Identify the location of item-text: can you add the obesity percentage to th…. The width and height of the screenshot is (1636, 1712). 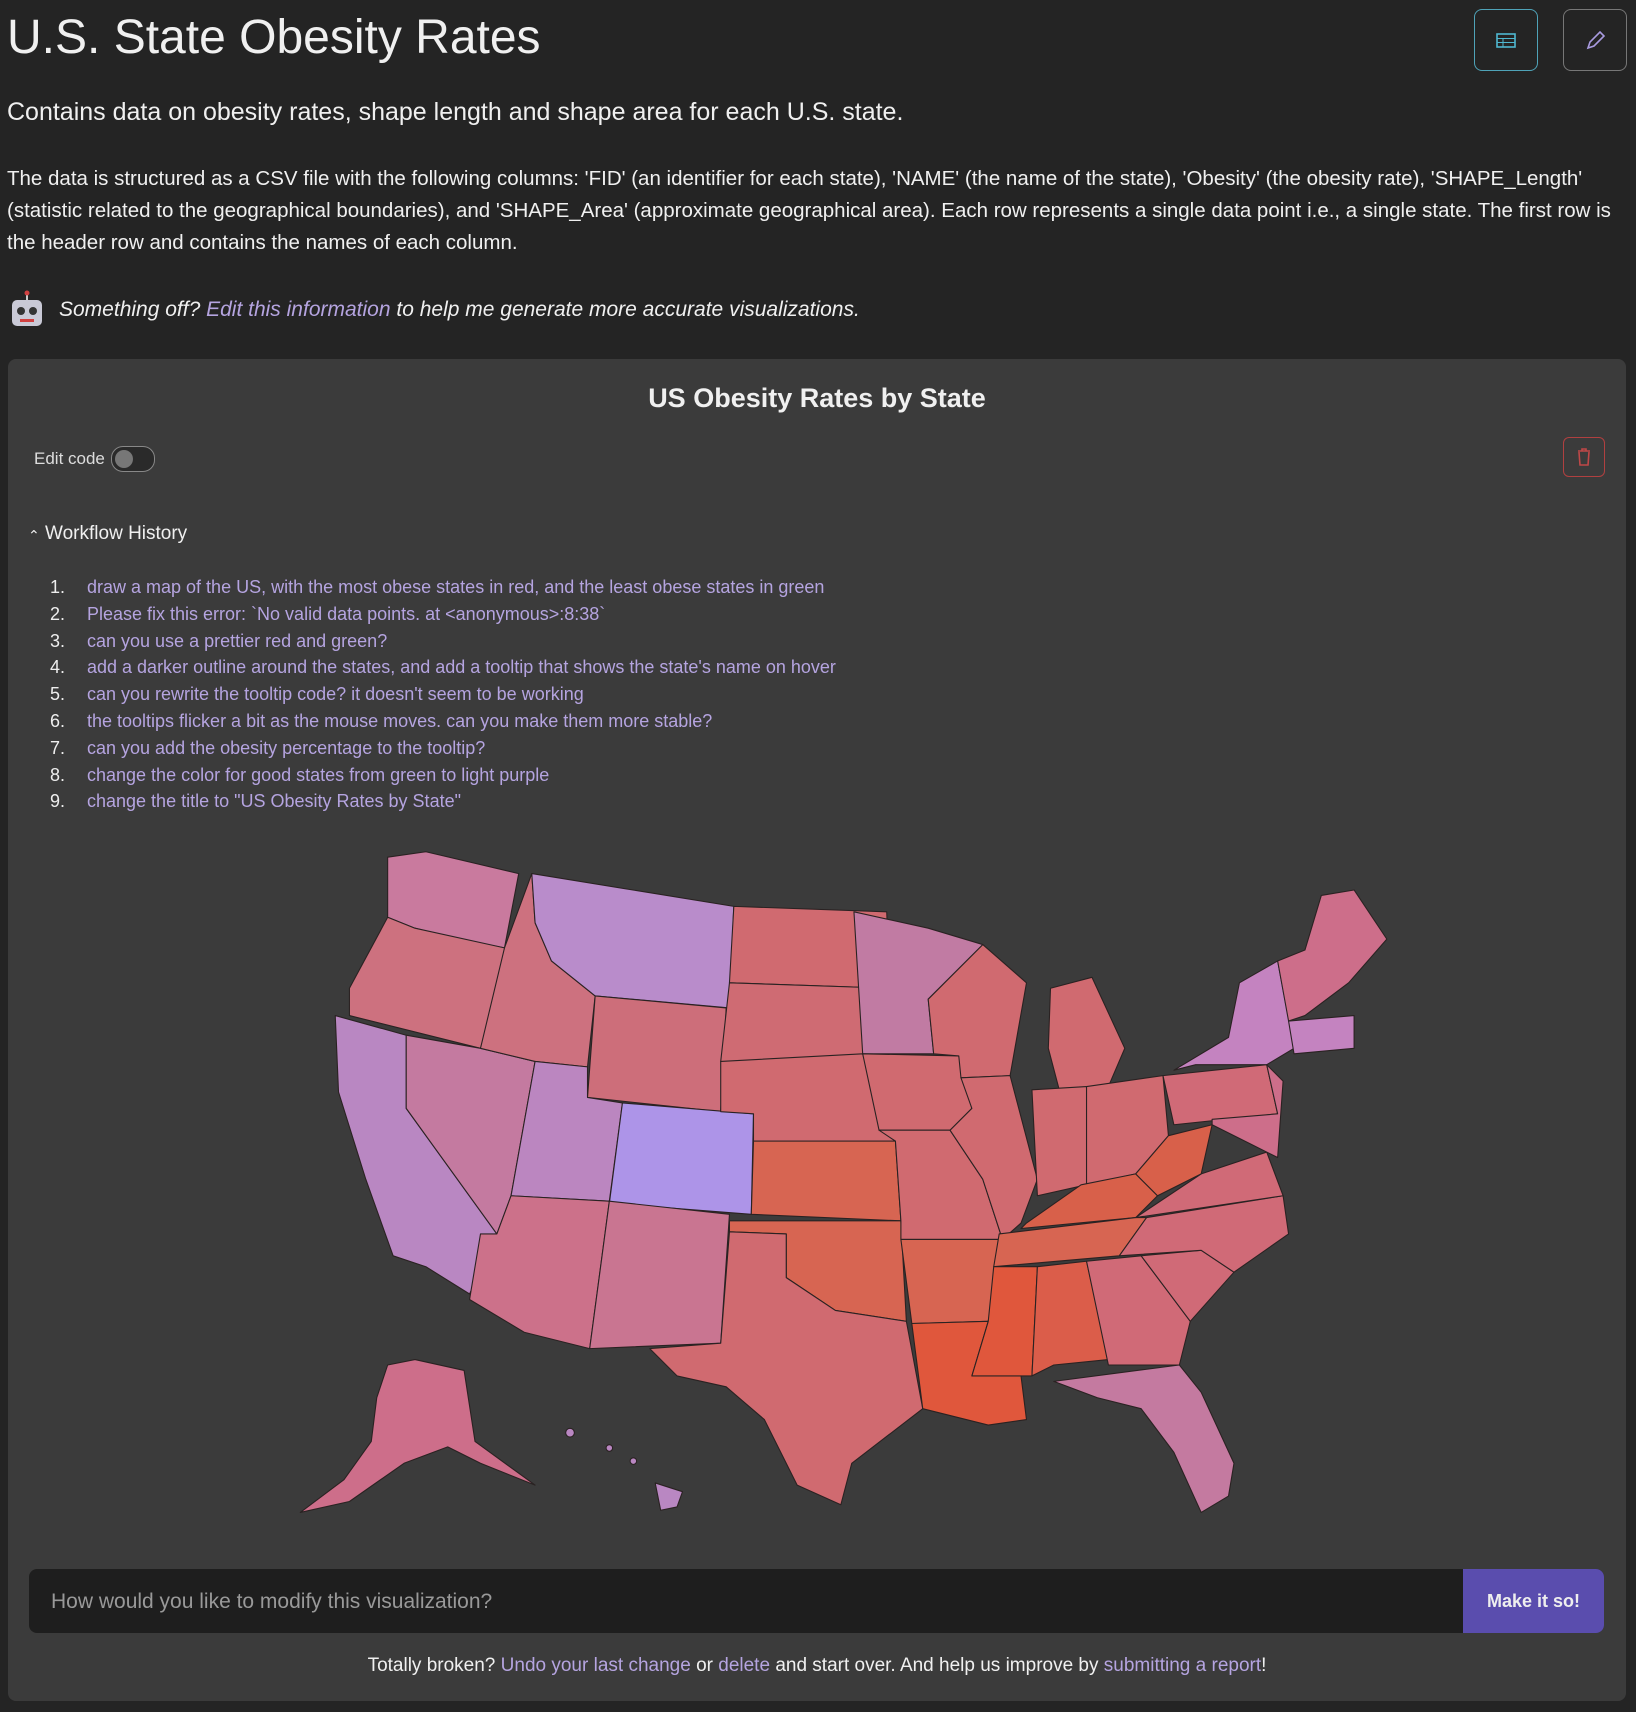
(286, 747).